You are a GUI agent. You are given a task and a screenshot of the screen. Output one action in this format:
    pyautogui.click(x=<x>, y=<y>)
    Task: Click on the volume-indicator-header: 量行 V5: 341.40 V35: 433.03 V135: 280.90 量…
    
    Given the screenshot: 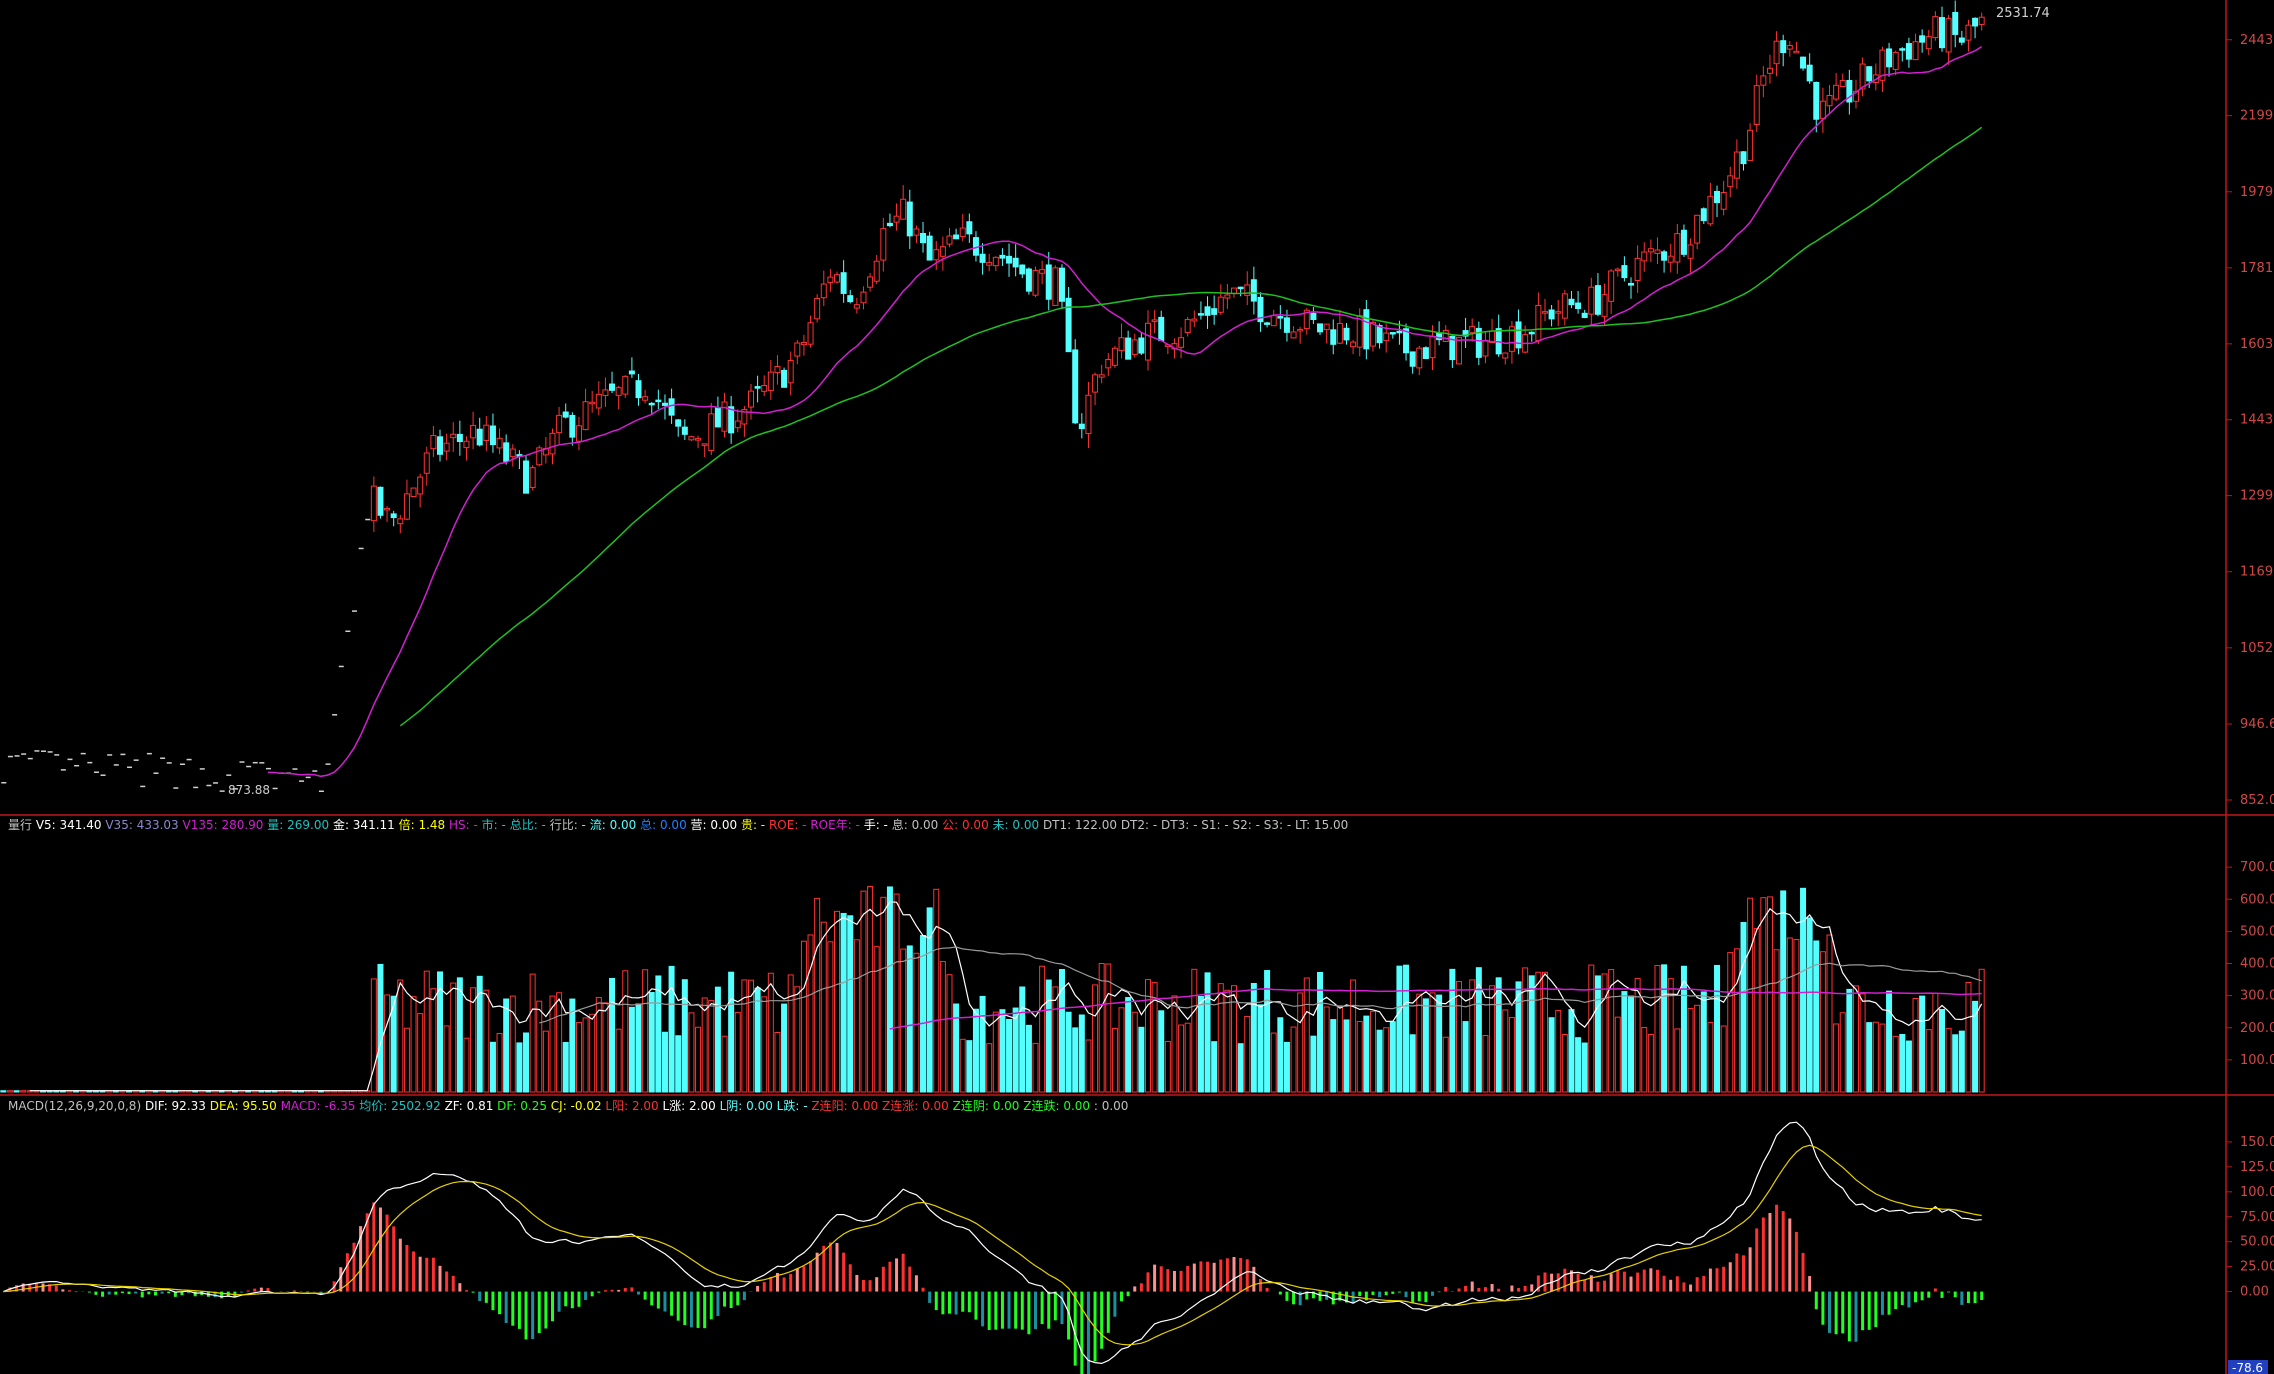 What is the action you would take?
    pyautogui.click(x=678, y=824)
    